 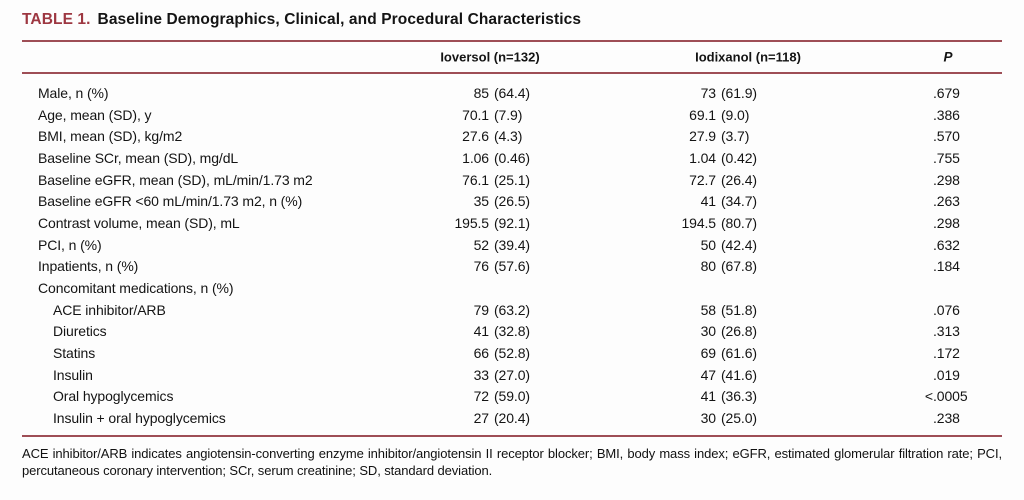 I want to click on cell-iodixanol: 58 (51.8), so click(x=700, y=310).